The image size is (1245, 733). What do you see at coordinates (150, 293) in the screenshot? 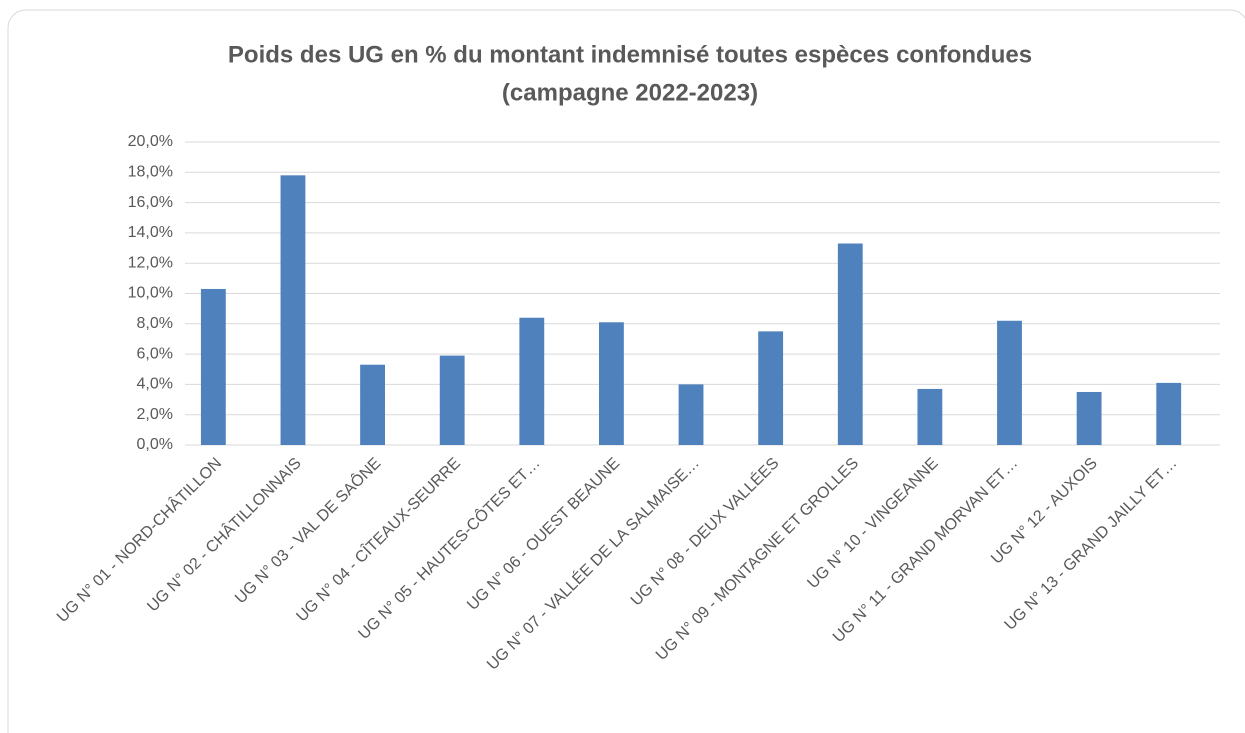
I see `y-tick-label: 10,0%` at bounding box center [150, 293].